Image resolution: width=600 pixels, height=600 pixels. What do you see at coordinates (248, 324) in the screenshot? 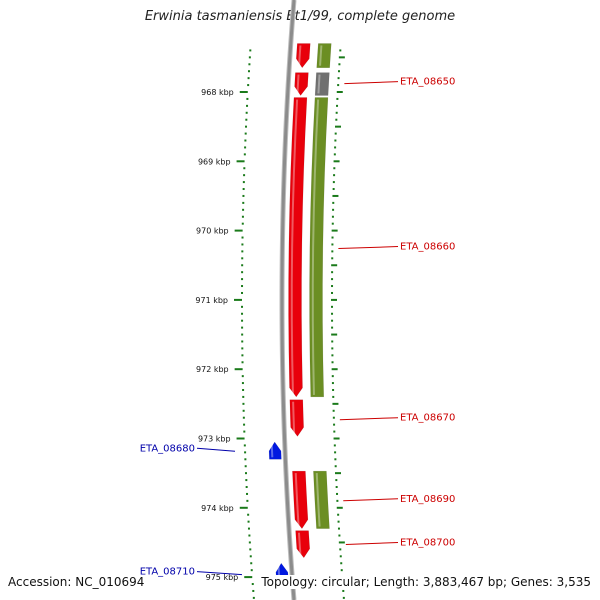
I see `minor-ticks-left` at bounding box center [248, 324].